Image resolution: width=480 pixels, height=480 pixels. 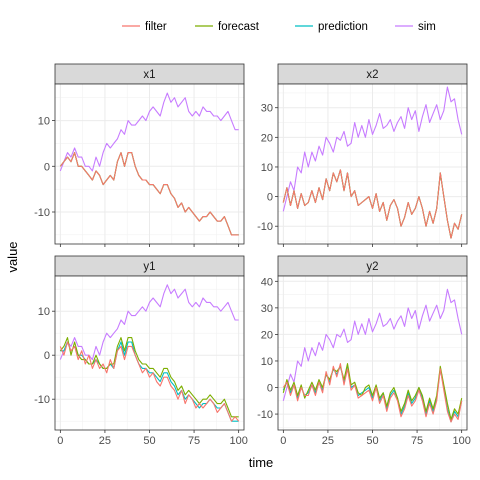 What do you see at coordinates (267, 282) in the screenshot?
I see `y-tick-label: 40` at bounding box center [267, 282].